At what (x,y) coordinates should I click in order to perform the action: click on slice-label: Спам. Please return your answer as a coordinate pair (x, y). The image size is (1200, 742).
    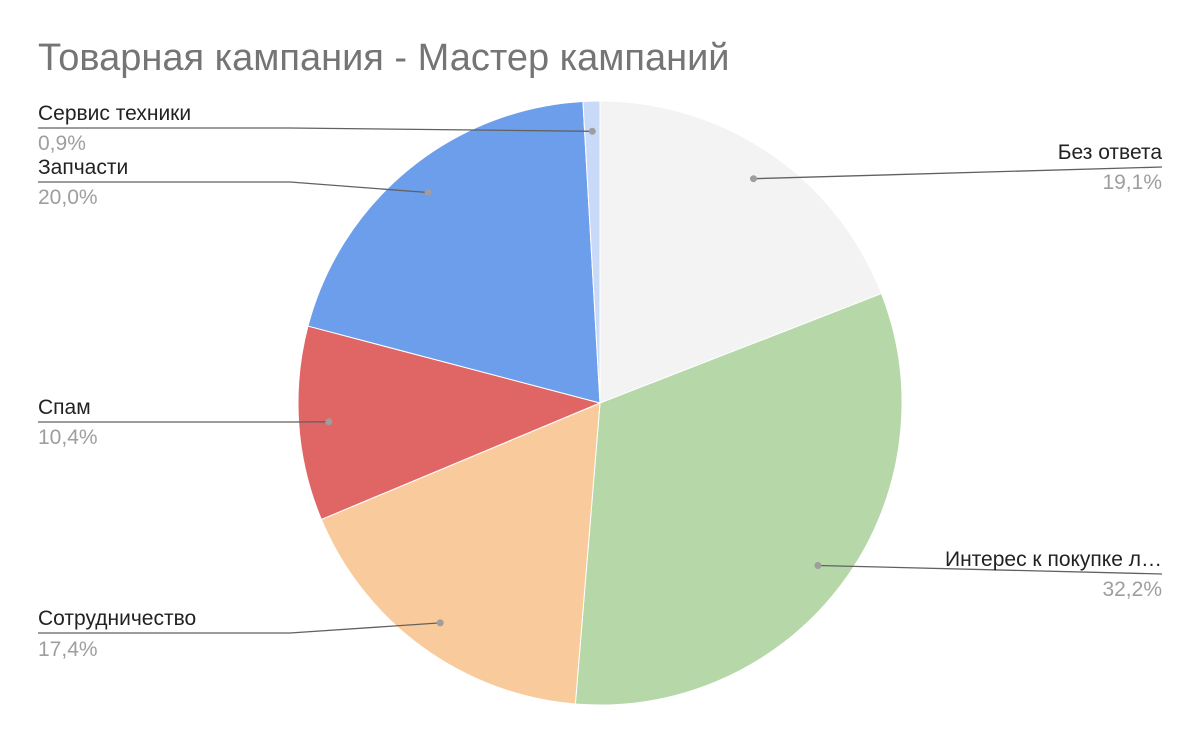
    Looking at the image, I should click on (64, 407).